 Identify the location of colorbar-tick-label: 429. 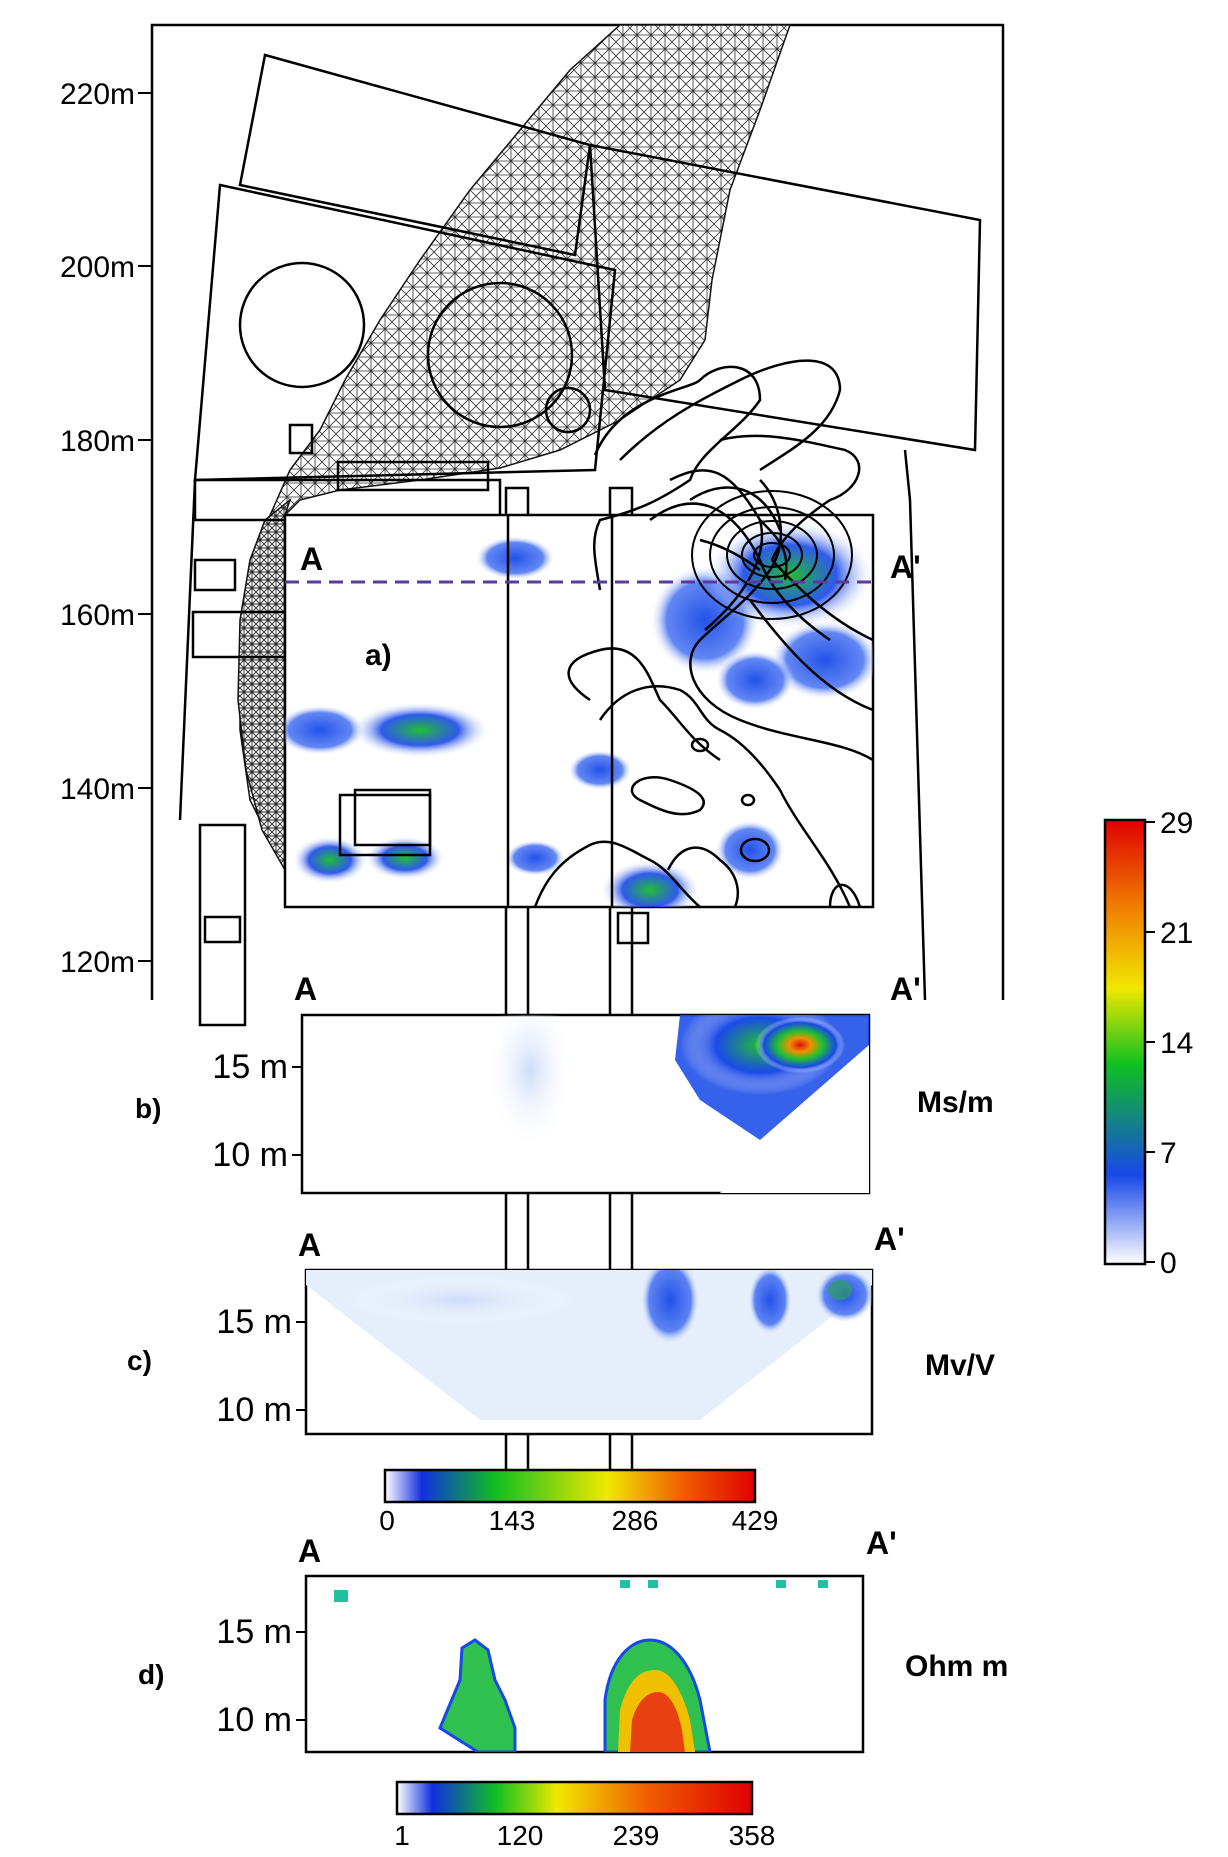
(755, 1520).